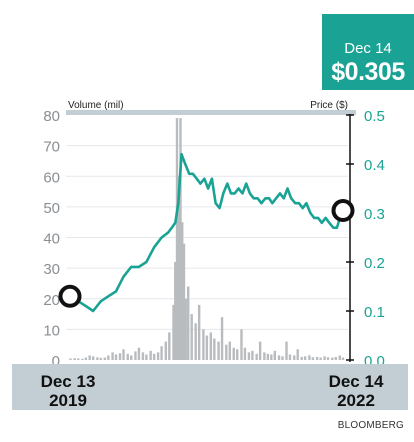  What do you see at coordinates (374, 312) in the screenshot?
I see `right-tick-label: 0.1` at bounding box center [374, 312].